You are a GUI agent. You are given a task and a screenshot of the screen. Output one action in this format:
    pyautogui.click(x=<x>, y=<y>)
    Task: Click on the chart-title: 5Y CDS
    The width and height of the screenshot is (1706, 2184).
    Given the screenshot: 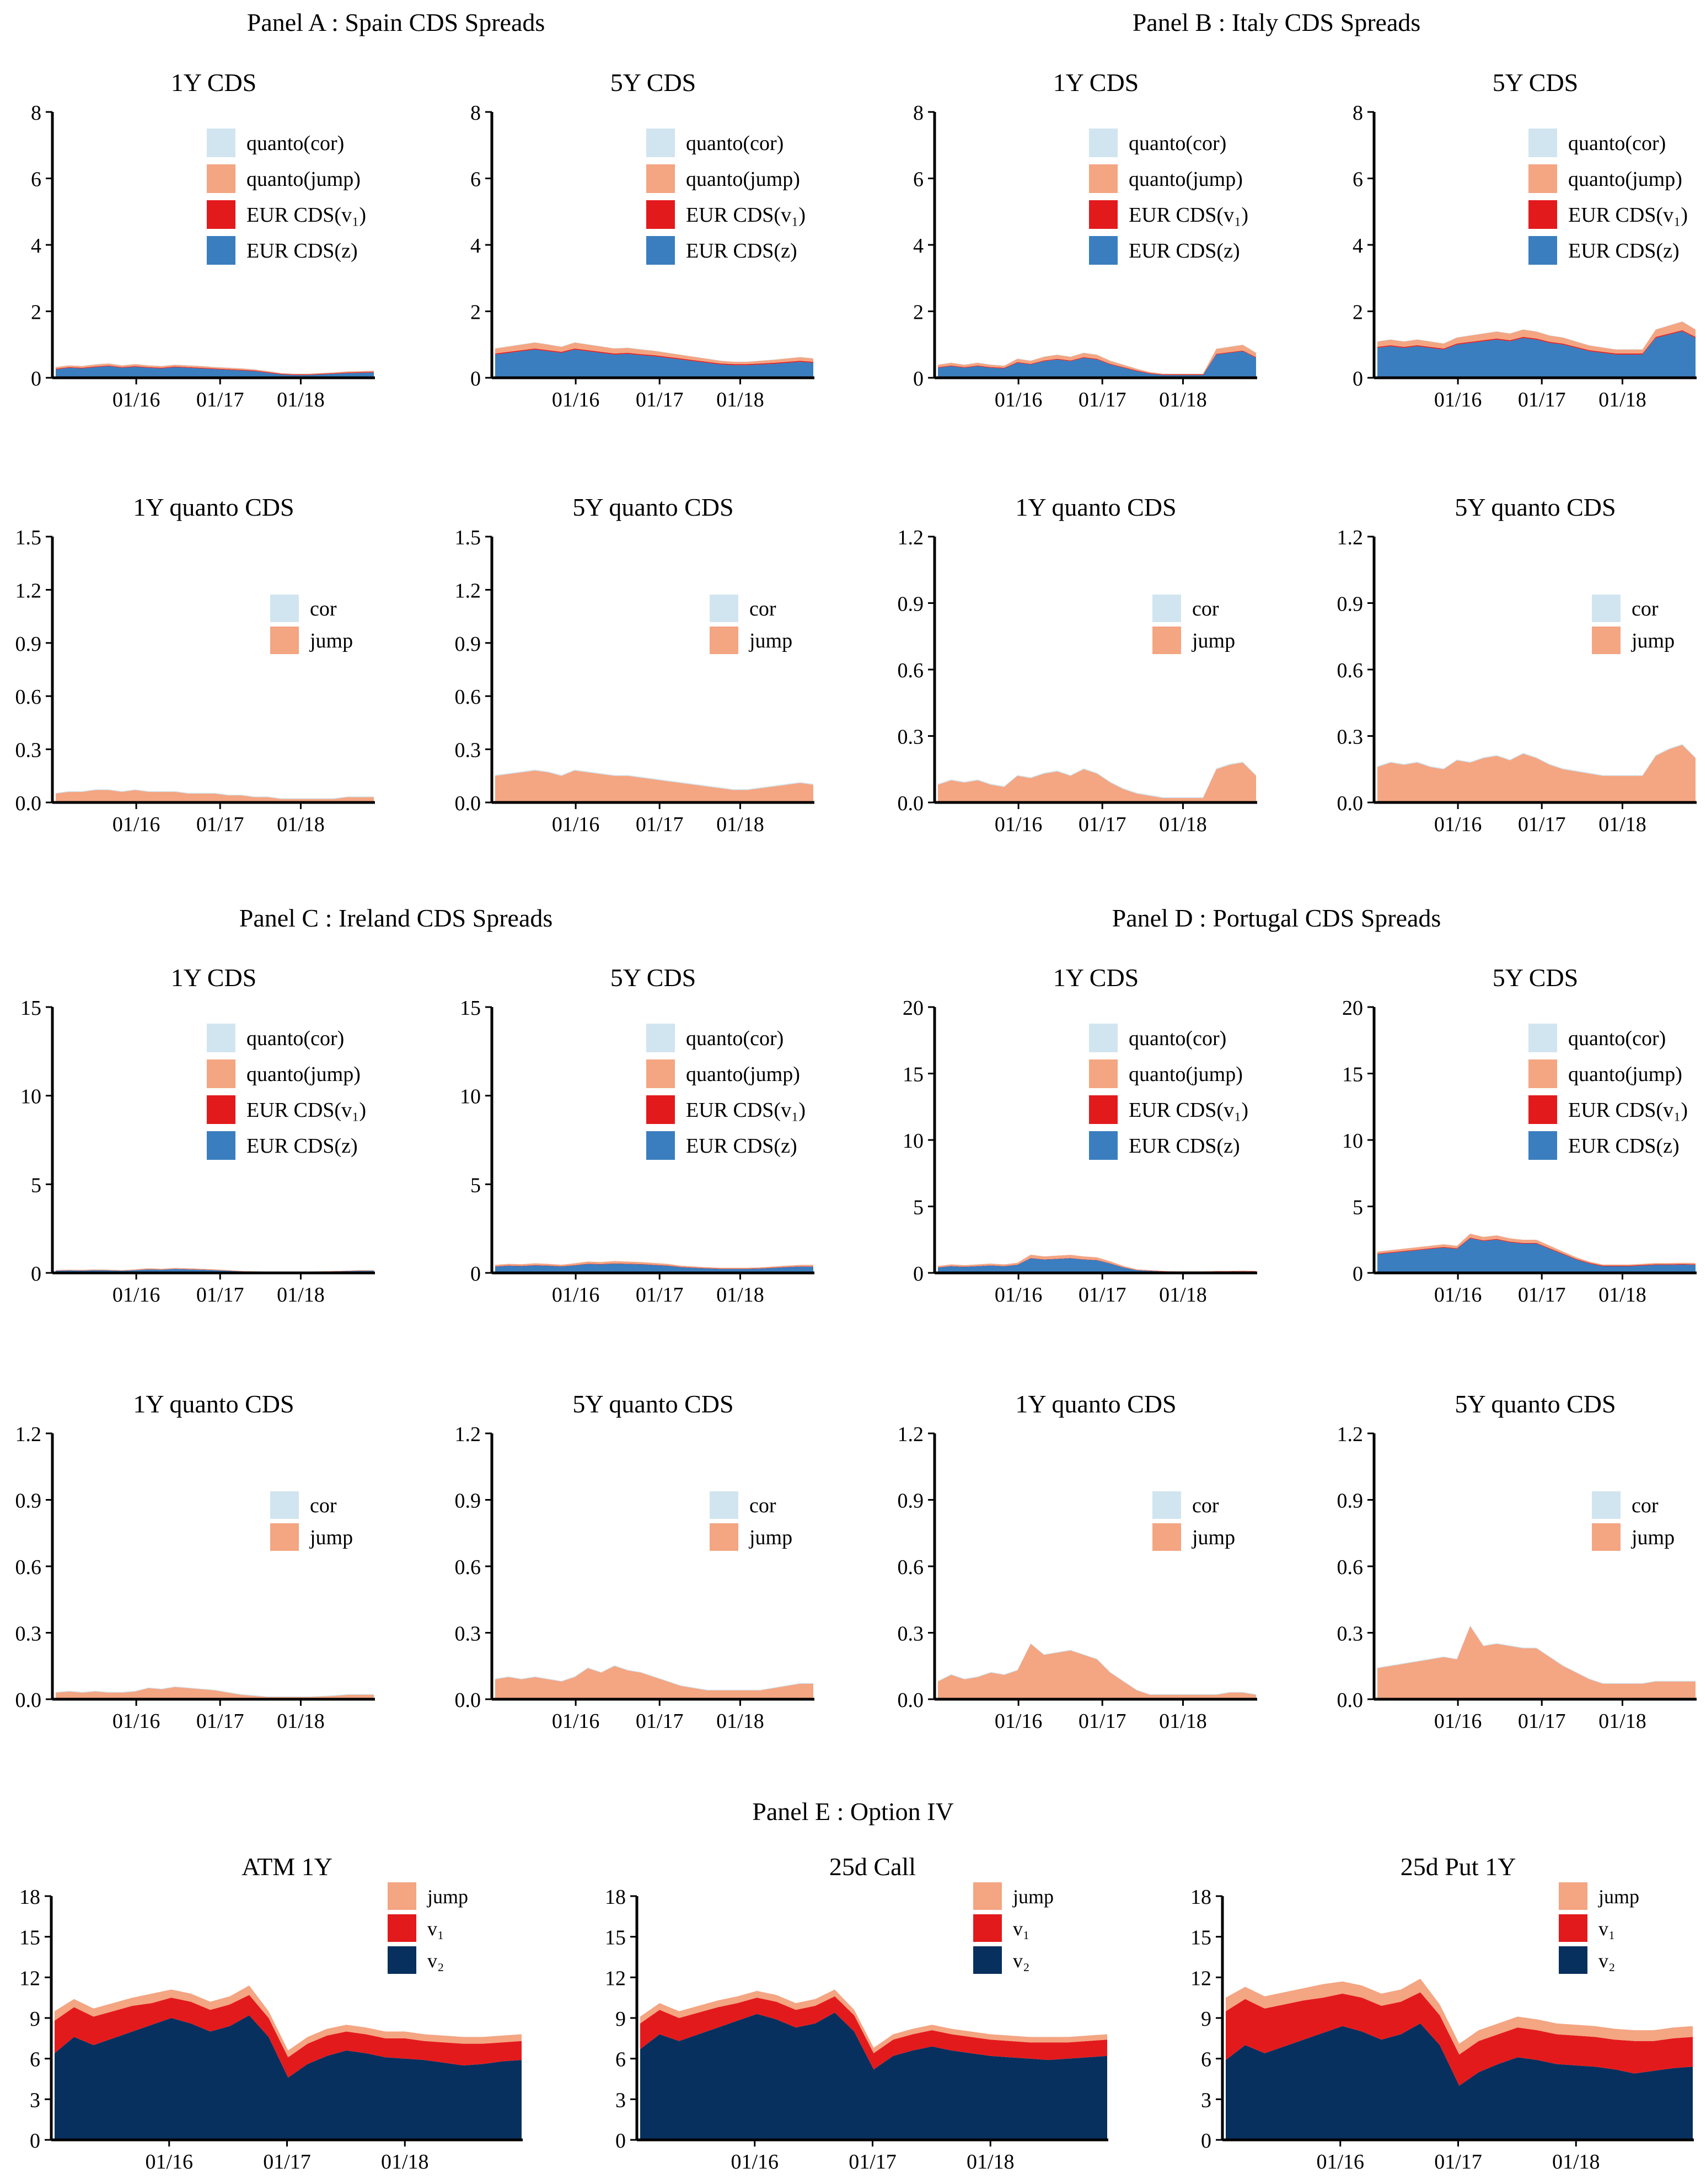 What is the action you would take?
    pyautogui.click(x=653, y=977)
    